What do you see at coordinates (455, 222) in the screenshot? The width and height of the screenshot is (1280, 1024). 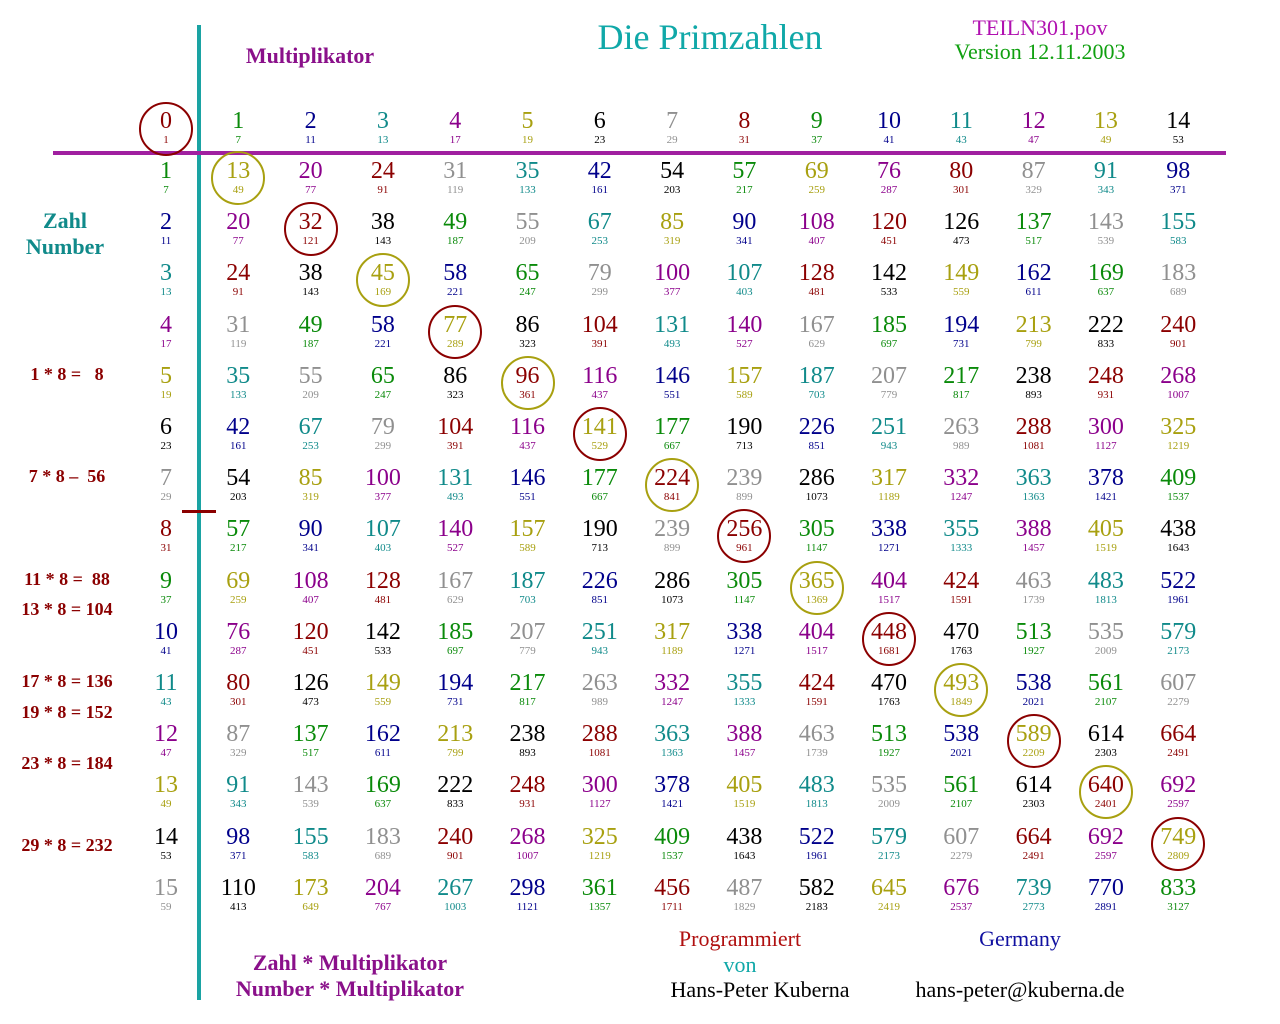 I see `cell-value: 49` at bounding box center [455, 222].